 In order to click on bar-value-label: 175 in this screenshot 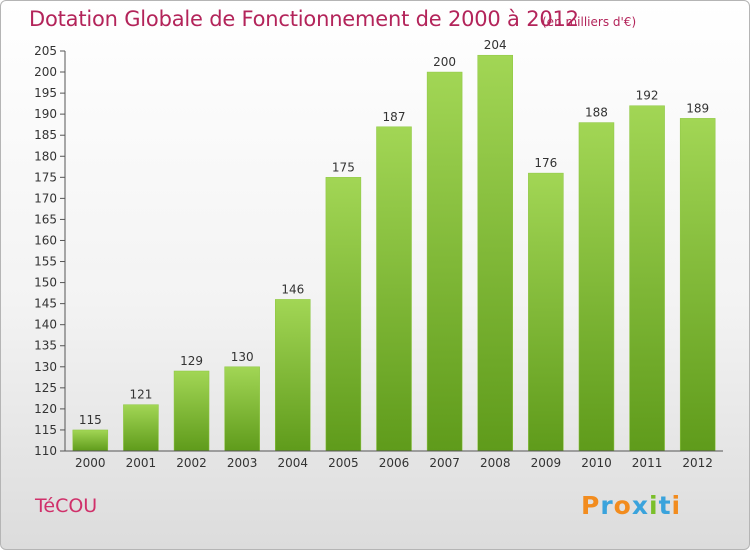, I will do `click(343, 167)`.